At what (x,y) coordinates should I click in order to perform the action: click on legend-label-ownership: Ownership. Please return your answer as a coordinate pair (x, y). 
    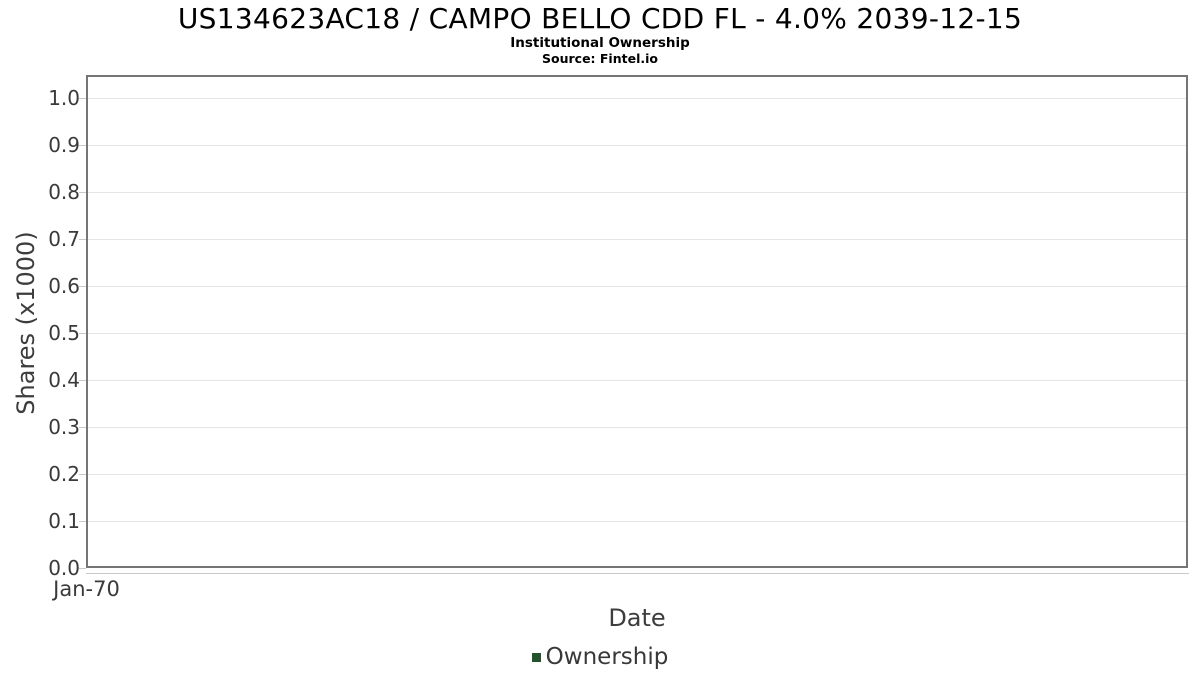
    Looking at the image, I should click on (607, 657).